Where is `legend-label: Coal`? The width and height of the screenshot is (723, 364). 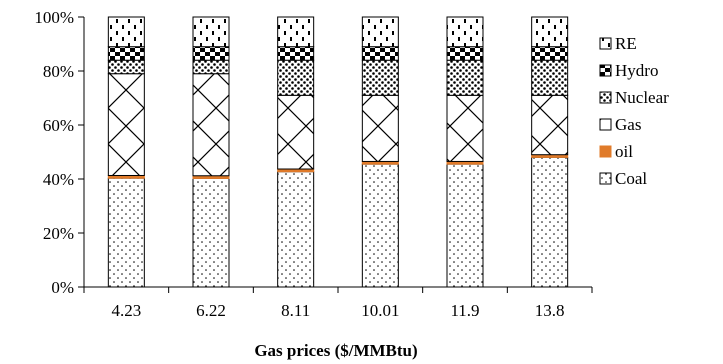
legend-label: Coal is located at coordinates (631, 178).